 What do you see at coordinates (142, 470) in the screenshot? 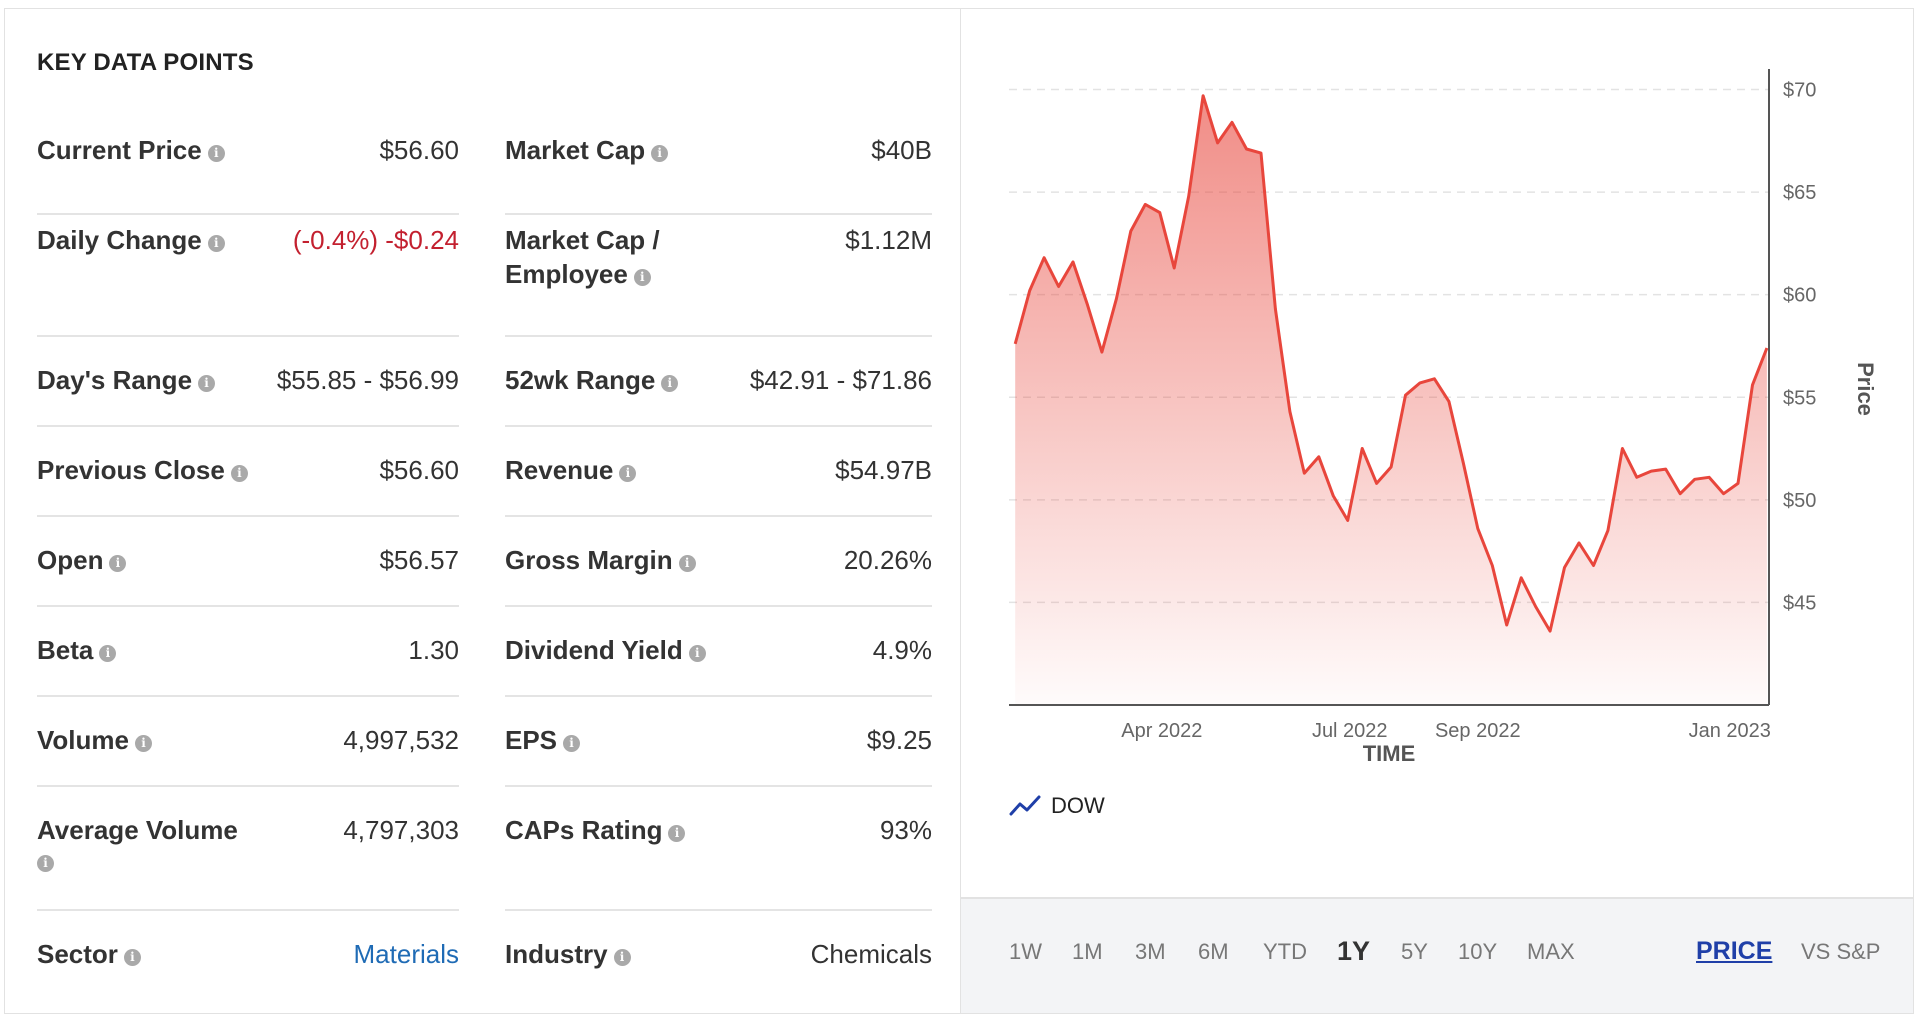
I see `data-label: Previous Close i` at bounding box center [142, 470].